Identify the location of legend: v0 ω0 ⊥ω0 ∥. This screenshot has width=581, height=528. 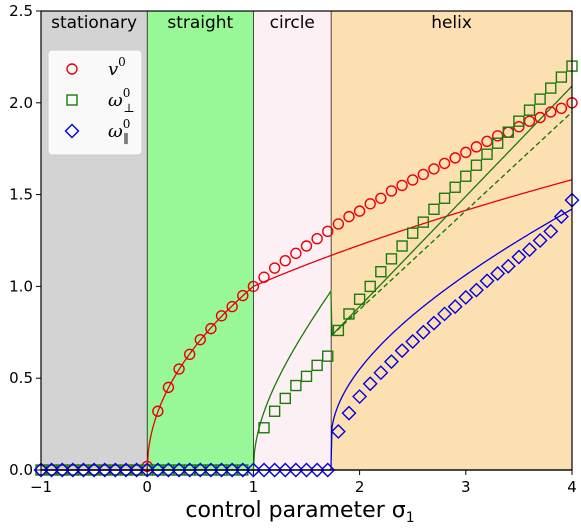
(95, 102).